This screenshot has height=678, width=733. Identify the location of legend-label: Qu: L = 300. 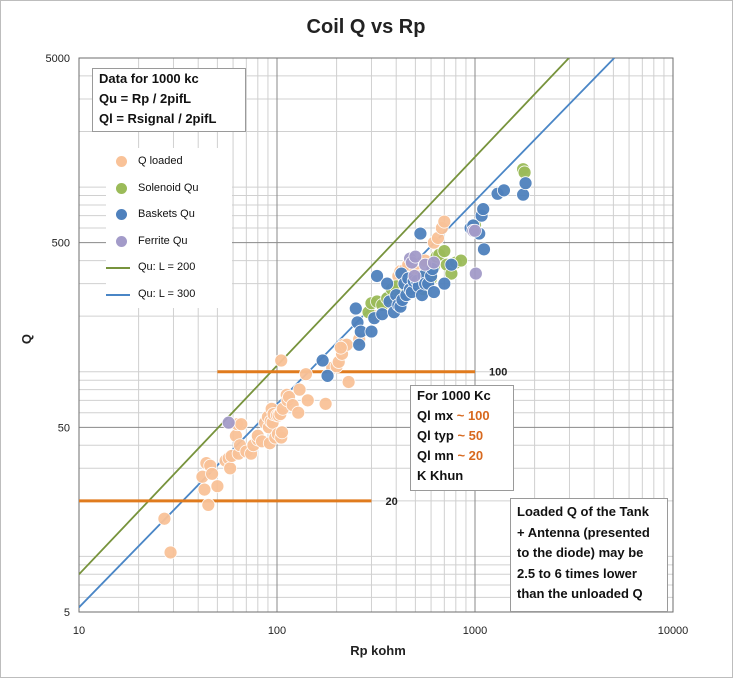
(167, 293).